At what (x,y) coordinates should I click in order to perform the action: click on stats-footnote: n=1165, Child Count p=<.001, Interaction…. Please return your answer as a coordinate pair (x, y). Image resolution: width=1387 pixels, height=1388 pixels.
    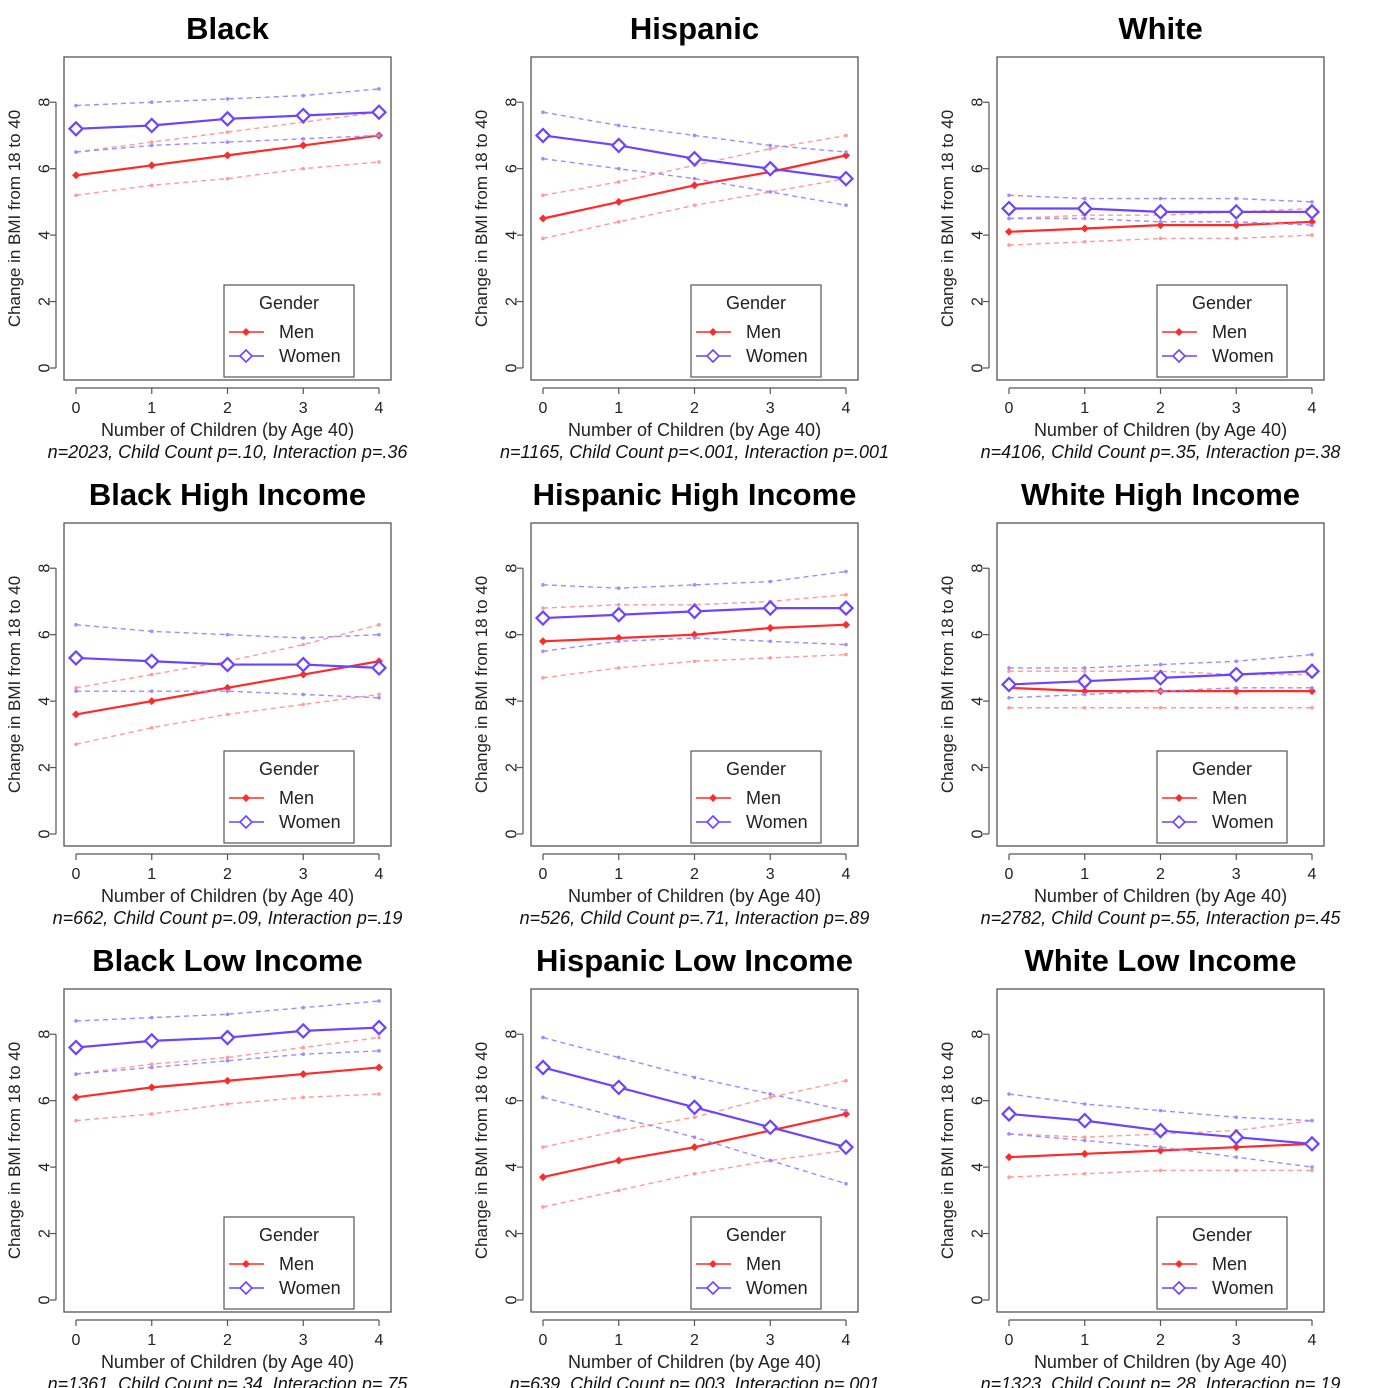
    Looking at the image, I should click on (694, 452).